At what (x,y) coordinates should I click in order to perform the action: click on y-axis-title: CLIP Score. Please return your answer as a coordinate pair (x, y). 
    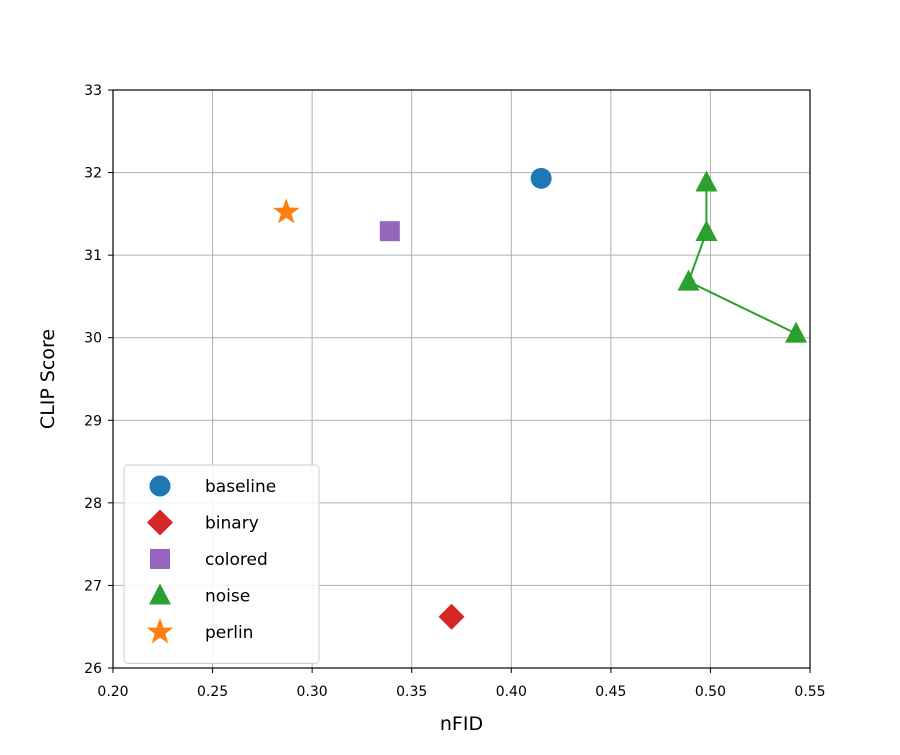
    Looking at the image, I should click on (48, 379).